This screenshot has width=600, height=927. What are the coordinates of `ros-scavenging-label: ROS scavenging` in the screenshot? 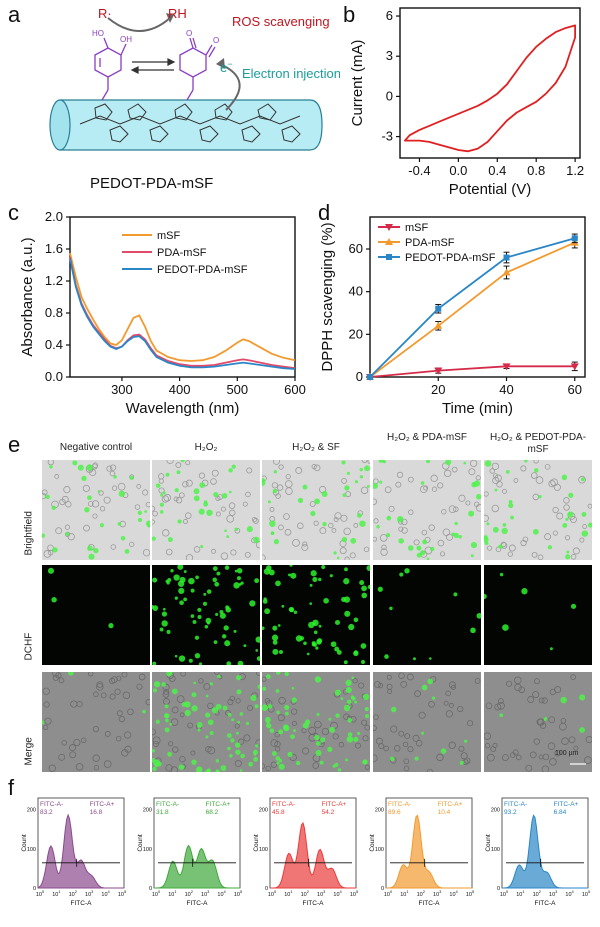 It's located at (281, 21).